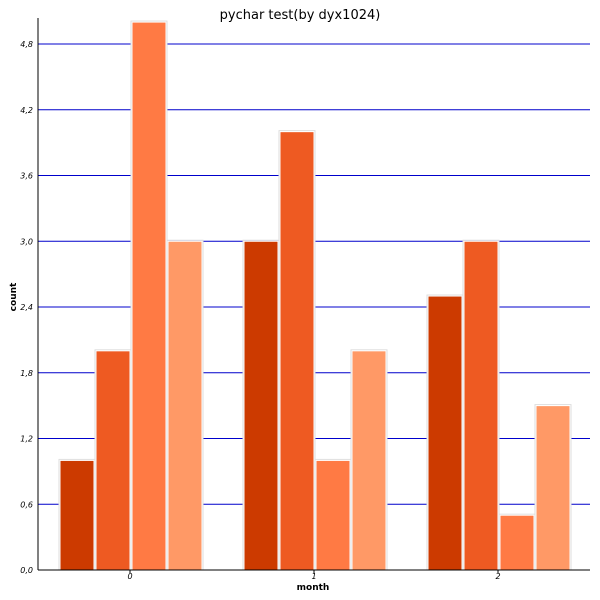 The image size is (600, 600). What do you see at coordinates (300, 15) in the screenshot?
I see `chart-title: pychar test(by dyx1024)` at bounding box center [300, 15].